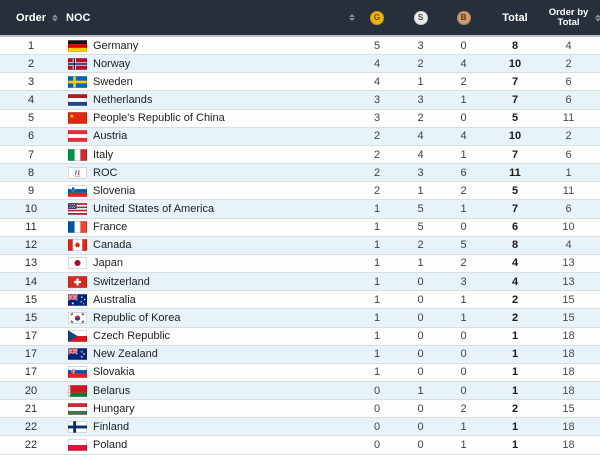 The image size is (600, 455). What do you see at coordinates (300, 445) in the screenshot?
I see `table-row: 22 Poland 0 0 1 1 18` at bounding box center [300, 445].